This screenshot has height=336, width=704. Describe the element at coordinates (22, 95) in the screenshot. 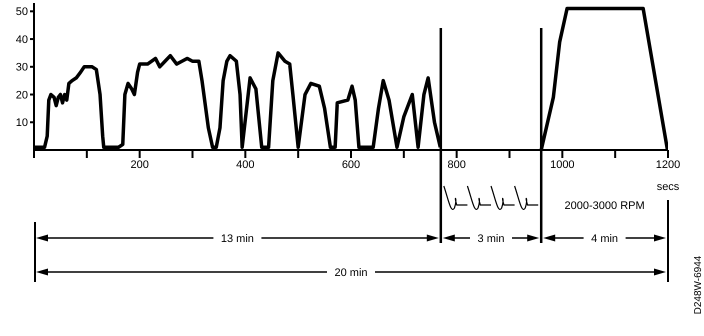

I see `y-tick-label: 20` at that location.